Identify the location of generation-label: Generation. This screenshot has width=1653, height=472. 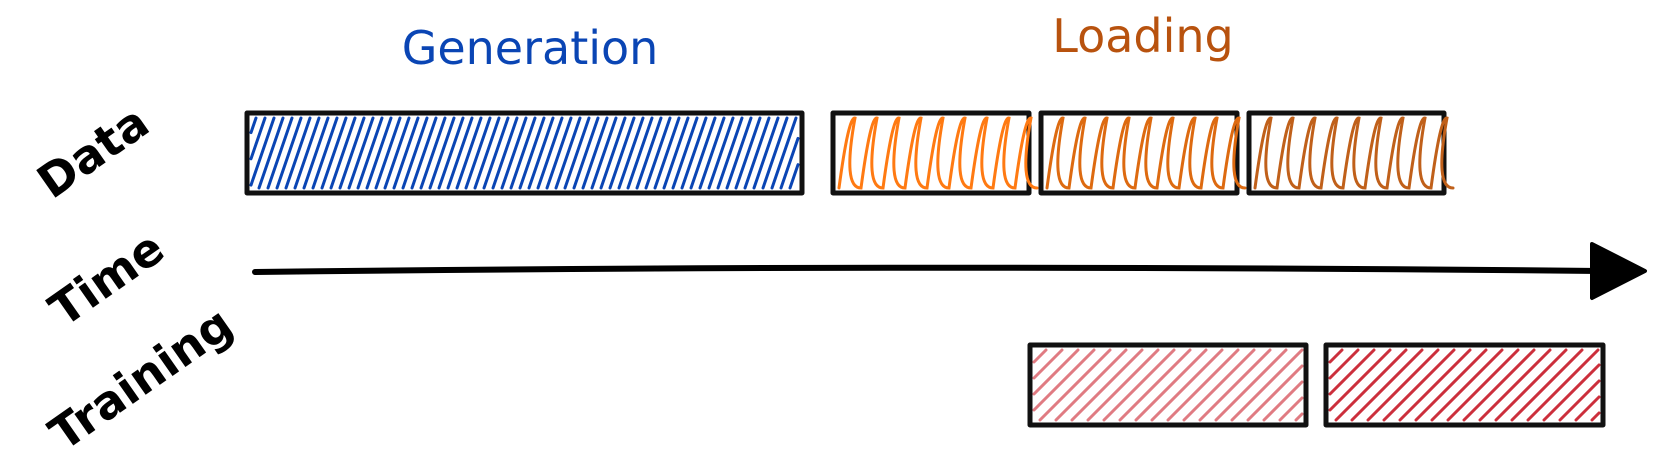
(530, 48).